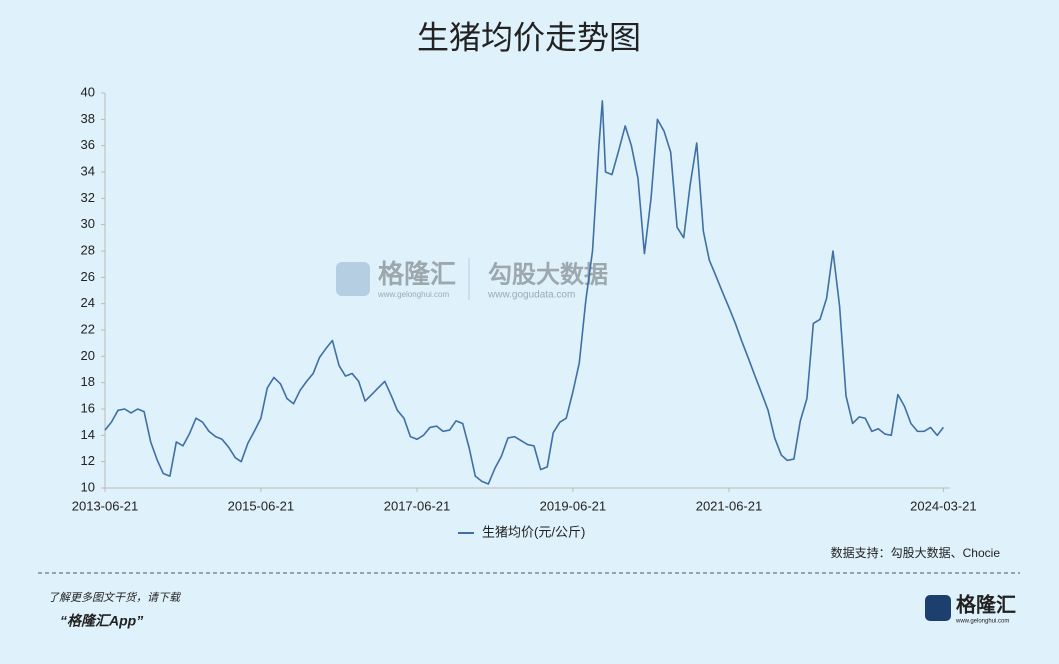 Image resolution: width=1059 pixels, height=664 pixels. Describe the element at coordinates (573, 505) in the screenshot. I see `x-tick-label: 2019-06-21` at that location.